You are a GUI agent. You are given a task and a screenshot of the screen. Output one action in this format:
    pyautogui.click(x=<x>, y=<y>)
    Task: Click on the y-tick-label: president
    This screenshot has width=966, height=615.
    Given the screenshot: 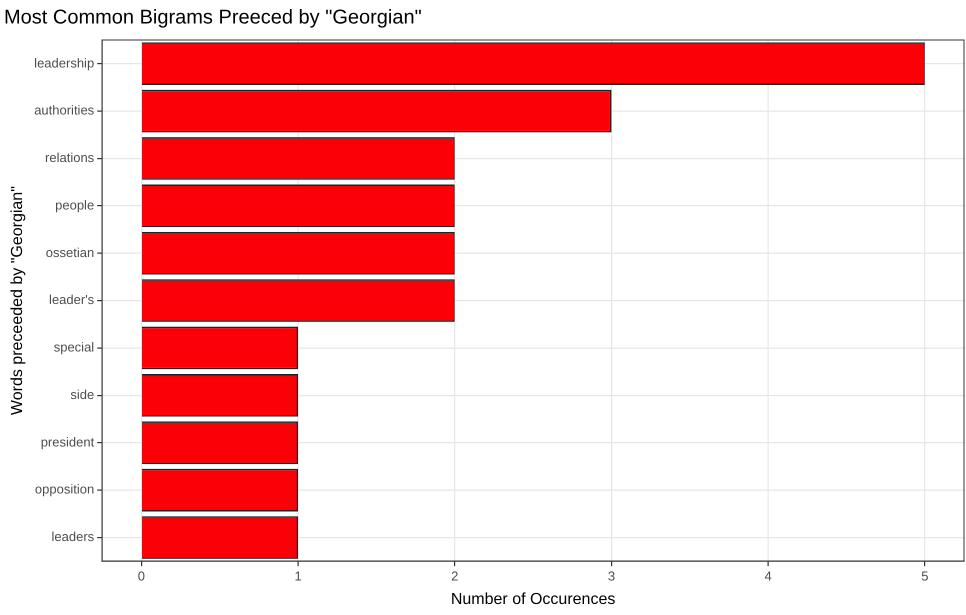 What is the action you would take?
    pyautogui.click(x=67, y=442)
    